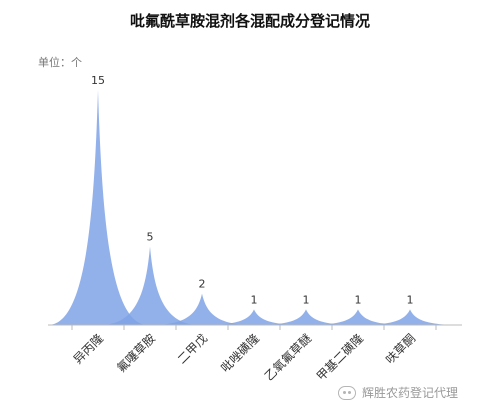  I want to click on category-labels-group: 异丙隆 氟噻草胺 二甲戊 吡唑磺隆 乙氧氟草醚 甲基二磺隆 呋草酮, so click(244, 357).